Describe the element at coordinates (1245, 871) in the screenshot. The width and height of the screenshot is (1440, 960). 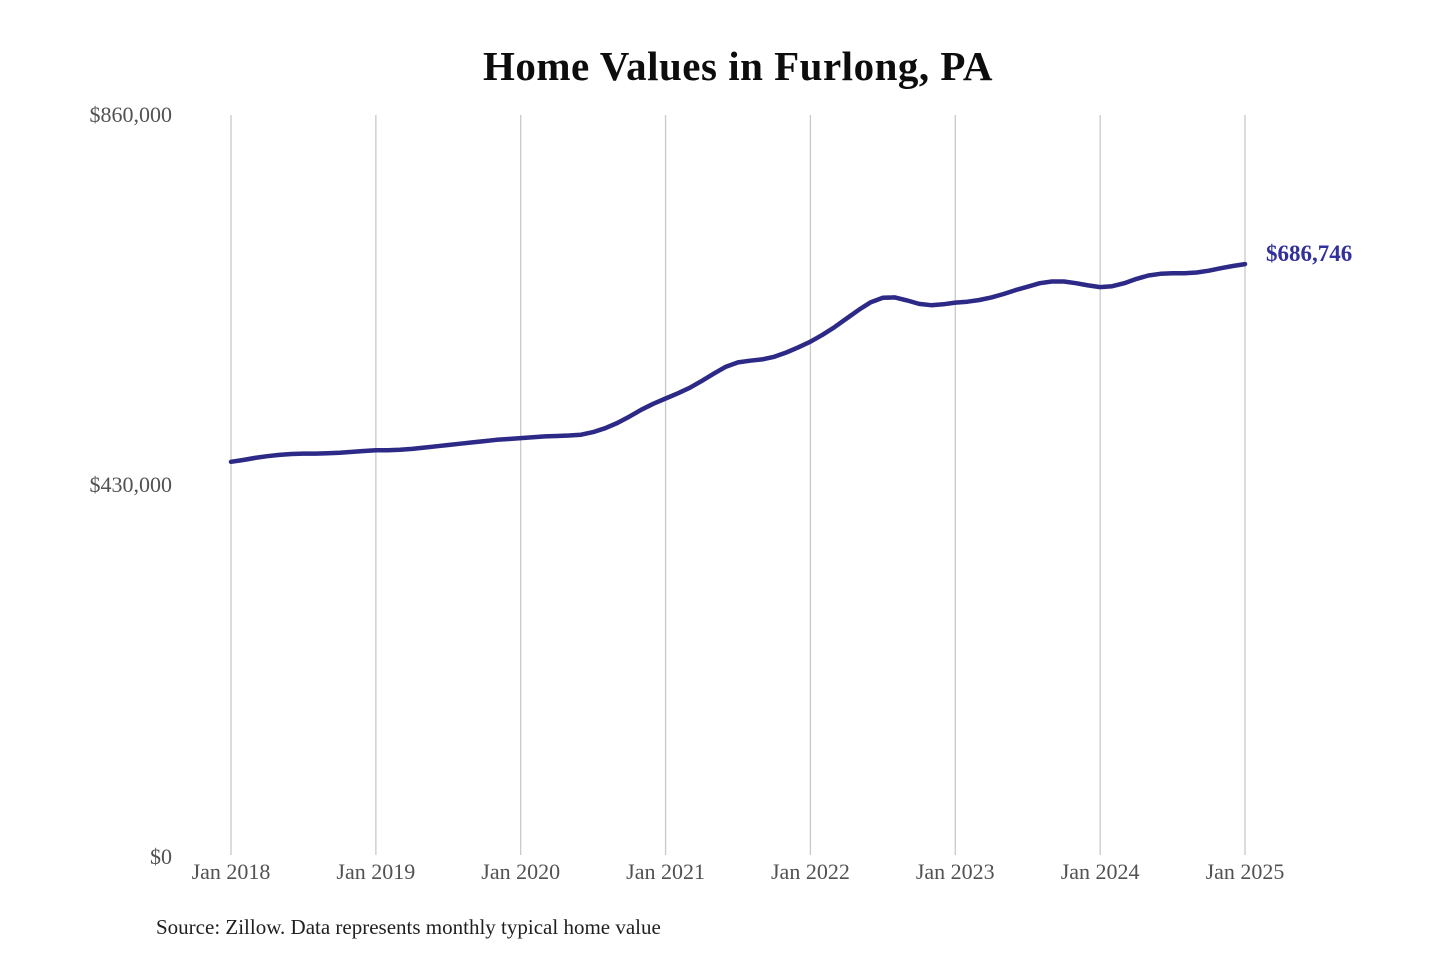
I see `x-tick-label: Jan 2025` at that location.